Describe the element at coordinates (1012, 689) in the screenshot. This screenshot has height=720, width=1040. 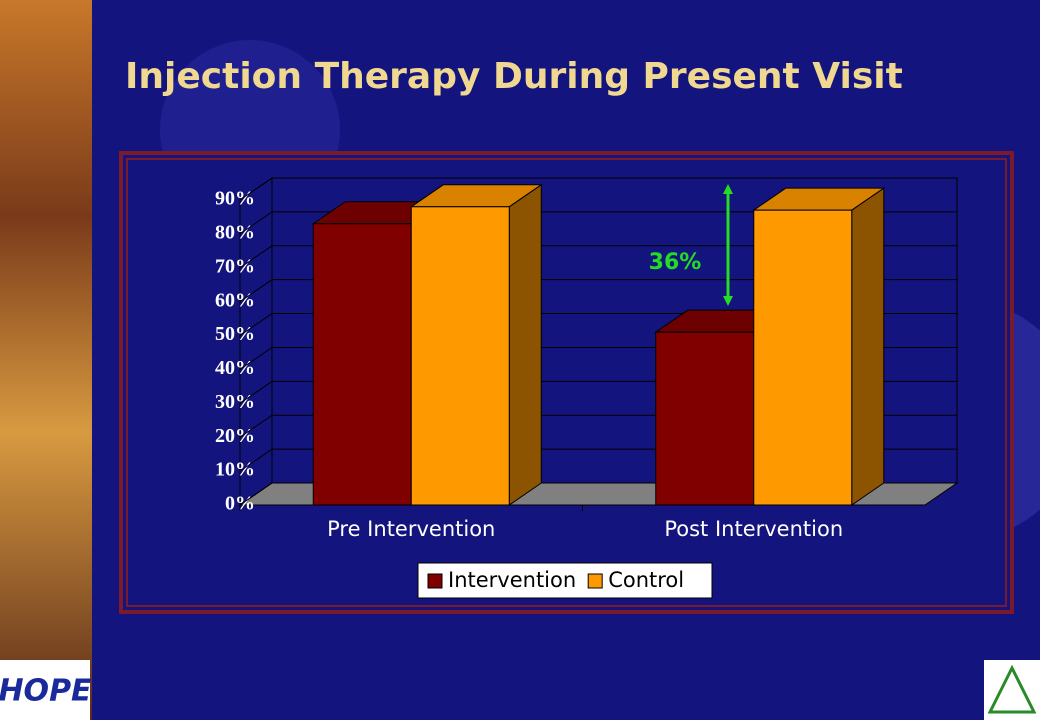
I see `logo-right-icon` at that location.